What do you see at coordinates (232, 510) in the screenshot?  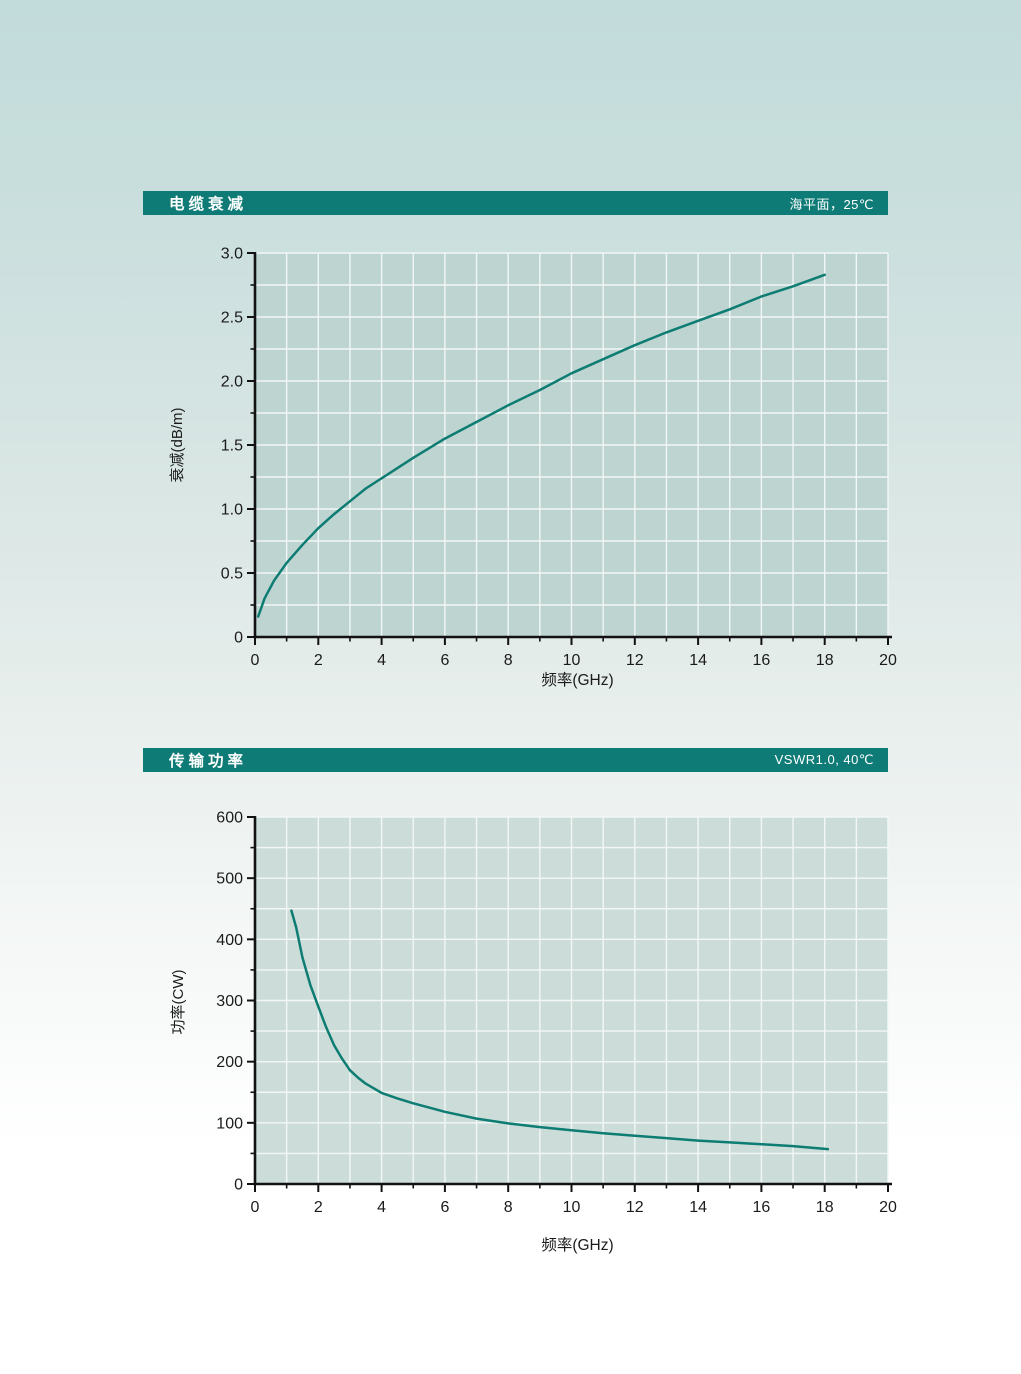 I see `y-tick-label: 1.0` at bounding box center [232, 510].